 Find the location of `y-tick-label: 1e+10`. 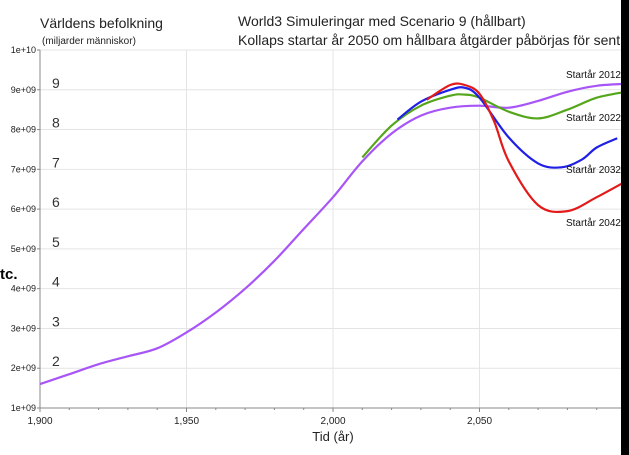

y-tick-label: 1e+10 is located at coordinates (23, 50).